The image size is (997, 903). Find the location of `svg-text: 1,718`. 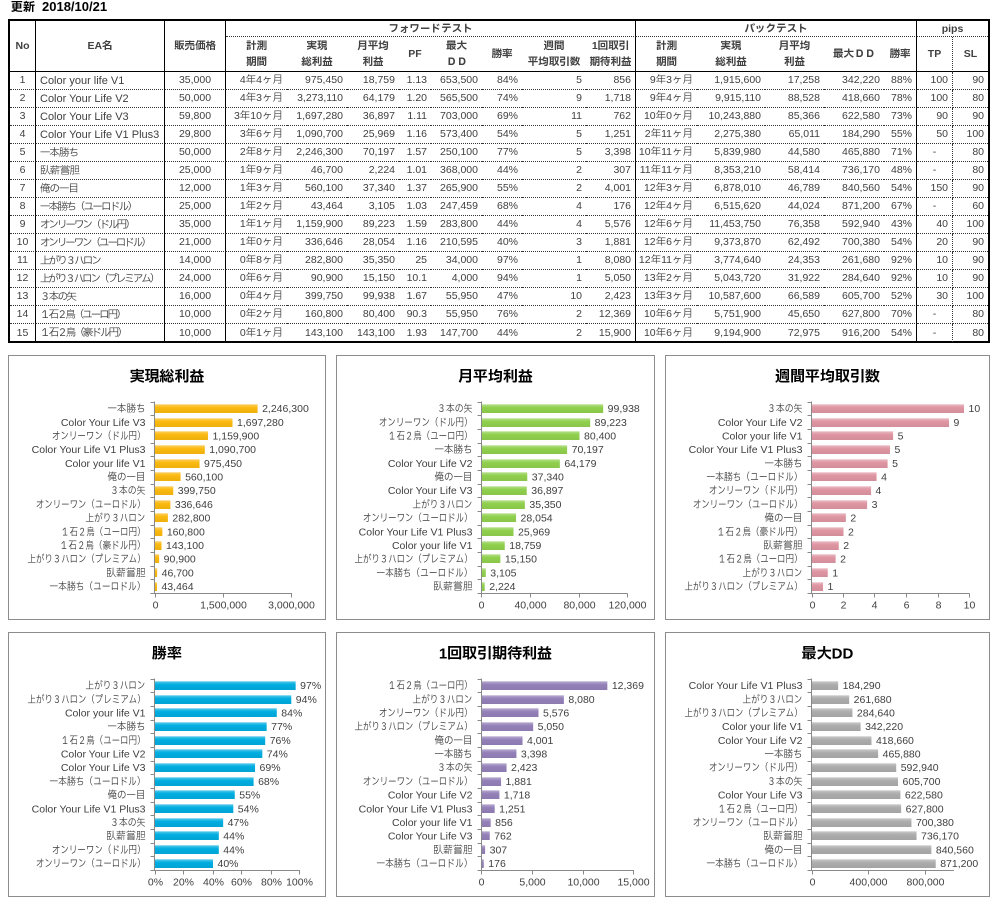

svg-text: 1,718 is located at coordinates (517, 796).